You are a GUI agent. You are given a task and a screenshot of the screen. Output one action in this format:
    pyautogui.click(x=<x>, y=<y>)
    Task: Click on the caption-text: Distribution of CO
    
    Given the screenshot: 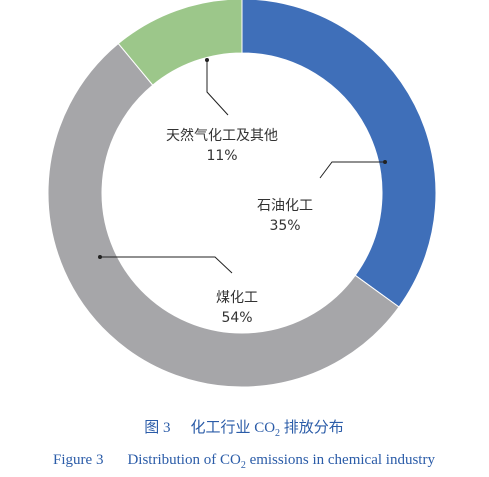 What is the action you would take?
    pyautogui.click(x=184, y=460)
    